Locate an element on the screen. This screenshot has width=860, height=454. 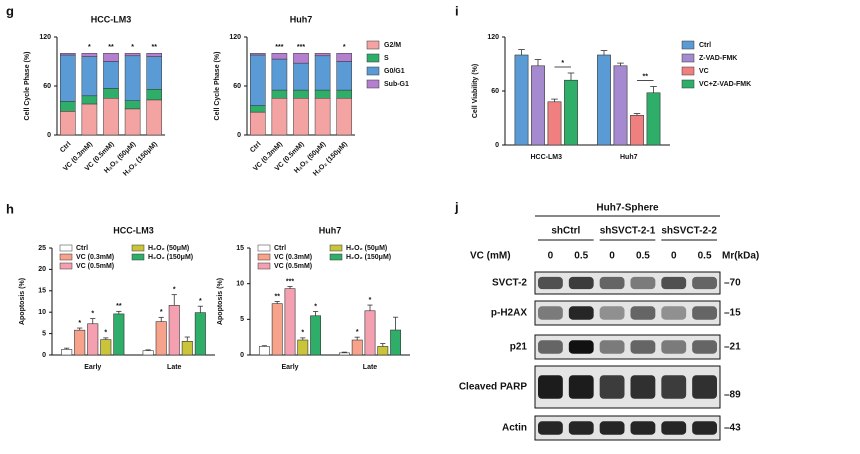
chart-title: HCC-LM3 is located at coordinates (111, 19).